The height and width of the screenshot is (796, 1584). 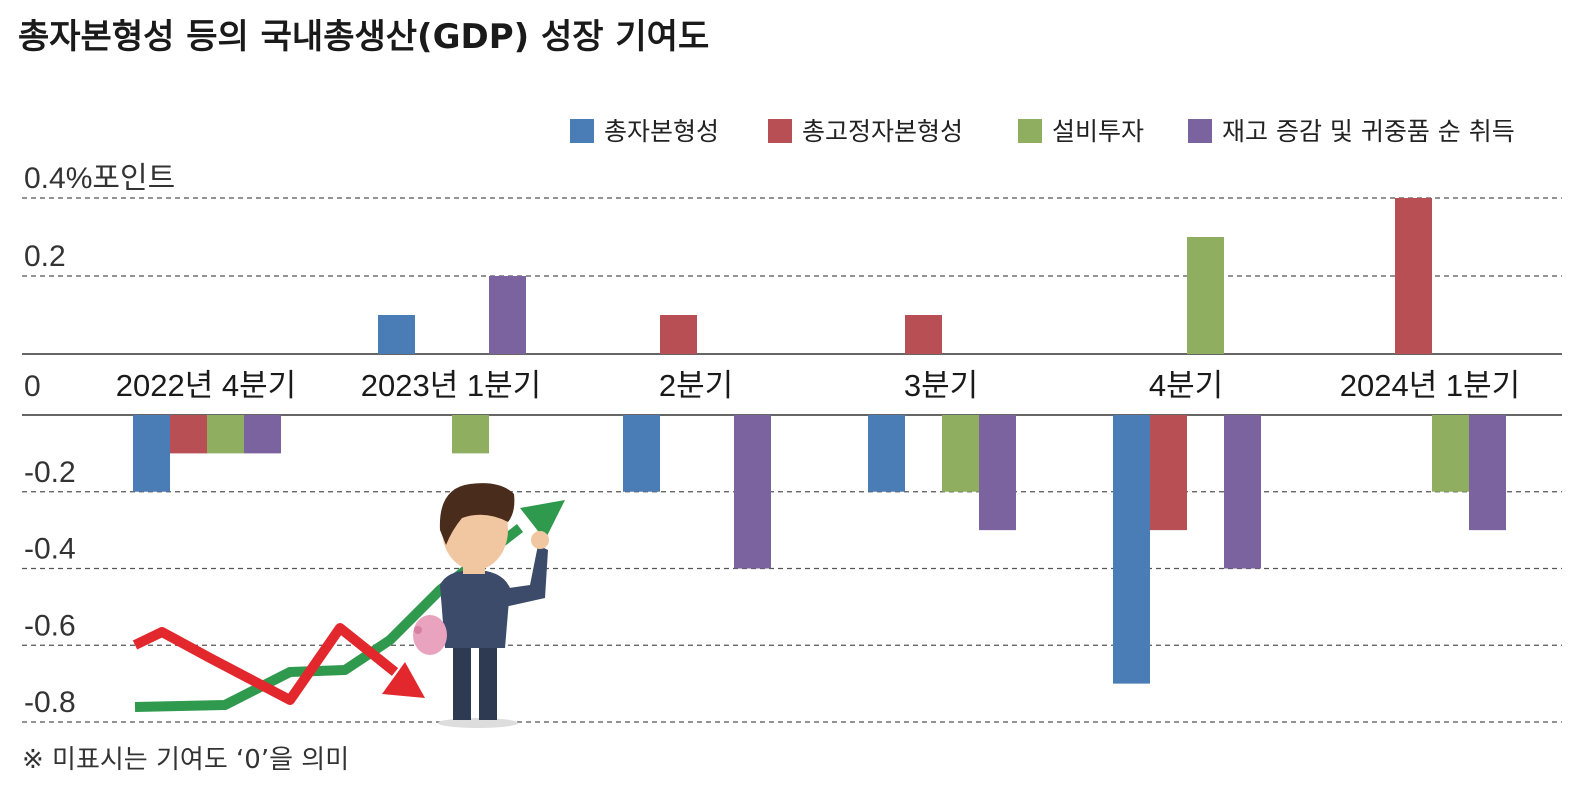 What do you see at coordinates (50, 549) in the screenshot?
I see `y-tick-label: -0.4` at bounding box center [50, 549].